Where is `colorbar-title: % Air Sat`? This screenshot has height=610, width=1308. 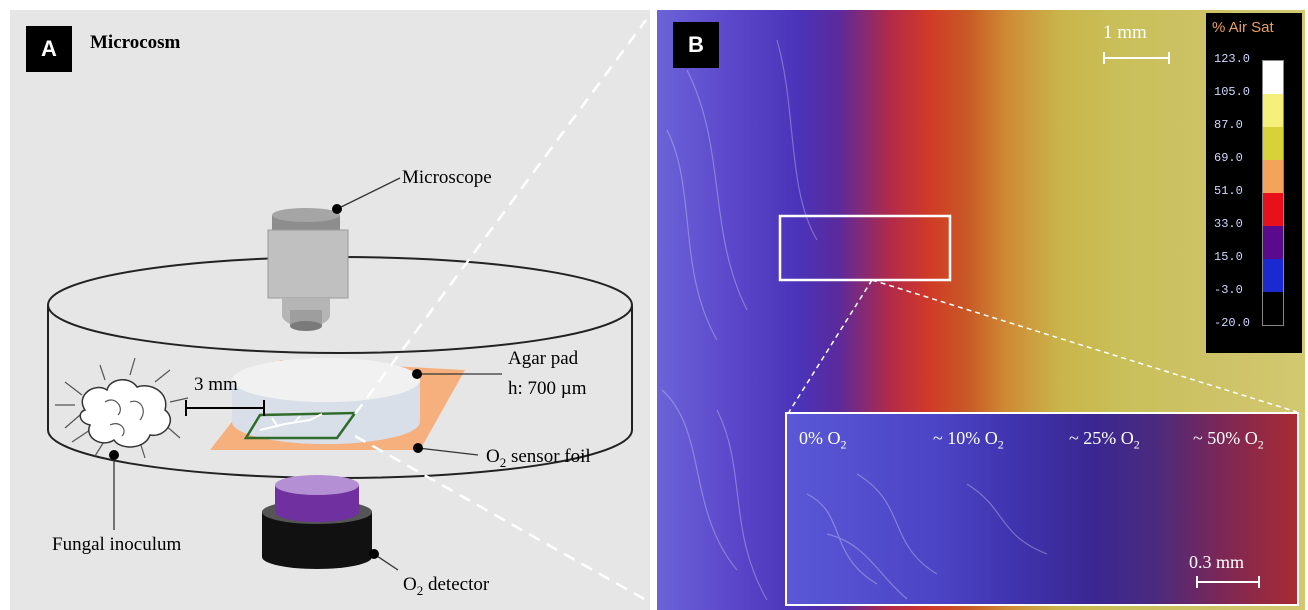
colorbar-title: % Air Sat is located at coordinates (1243, 27).